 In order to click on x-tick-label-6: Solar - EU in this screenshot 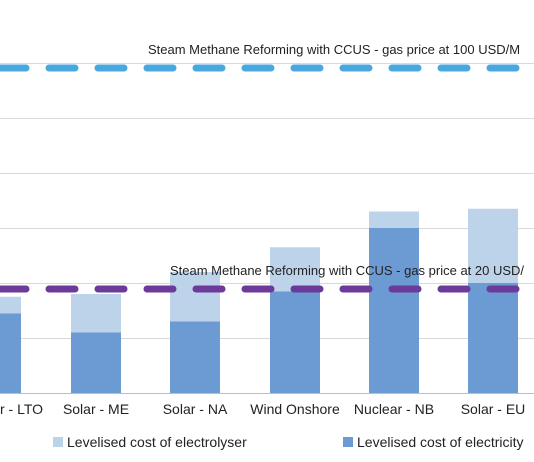, I will do `click(493, 409)`.